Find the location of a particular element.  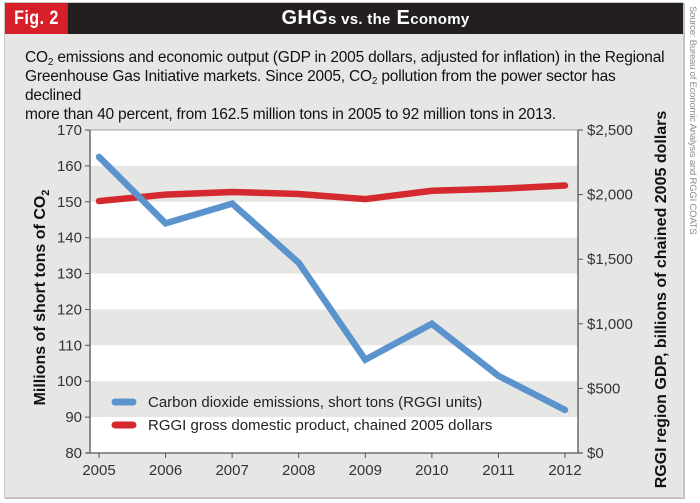

left-tick-label: 80 is located at coordinates (73, 453).